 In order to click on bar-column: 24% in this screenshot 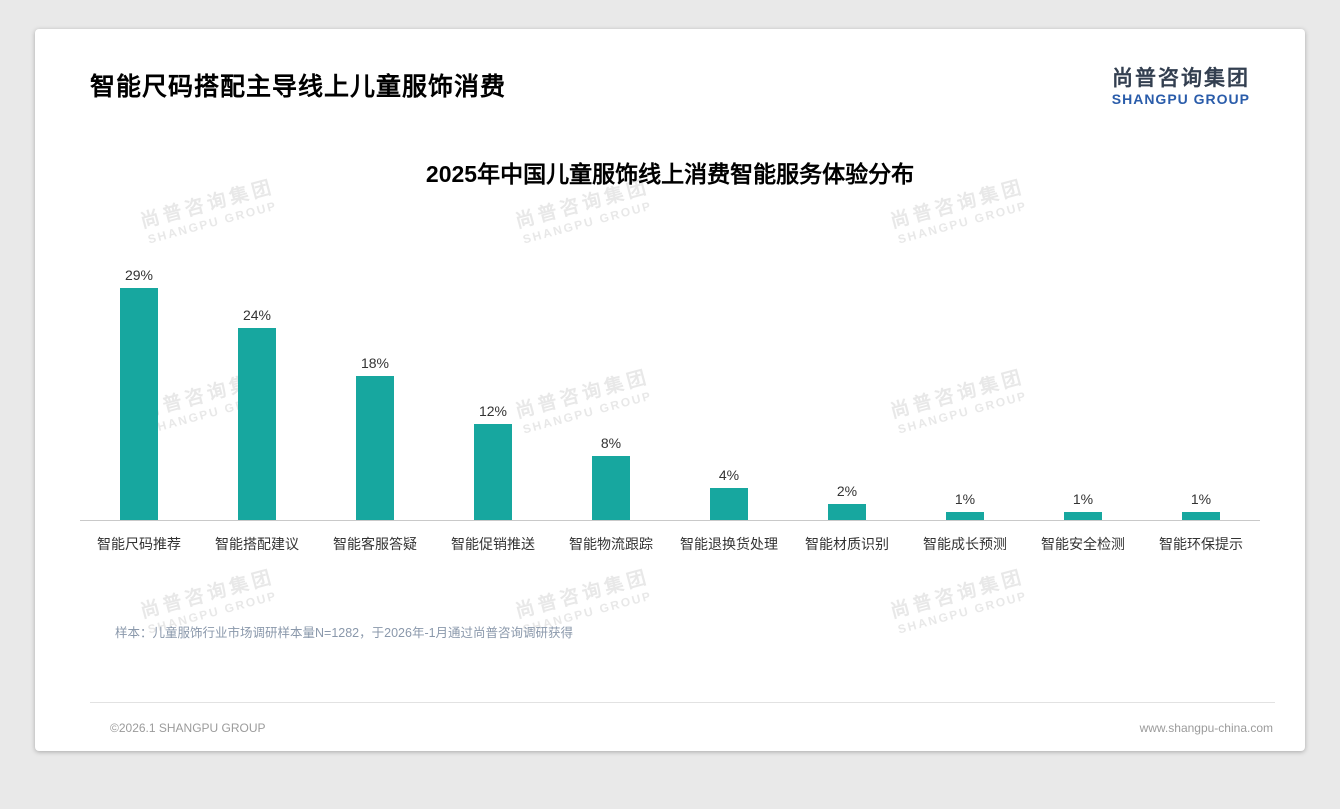, I will do `click(257, 414)`.